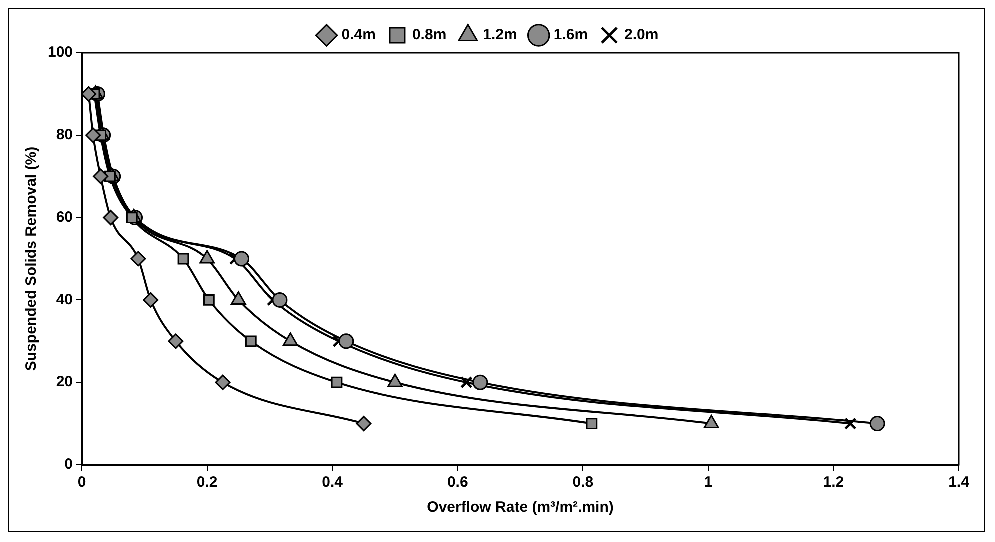 The height and width of the screenshot is (542, 995). I want to click on x-tick-label: 1, so click(708, 483).